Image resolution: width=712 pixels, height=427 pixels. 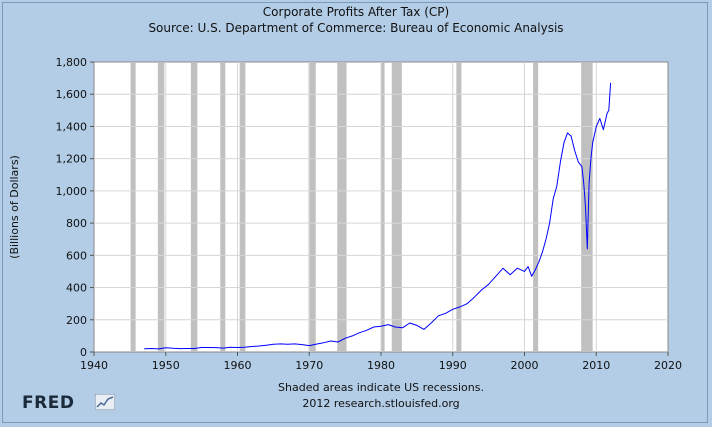 I want to click on x-tick-label: 2000, so click(x=525, y=365).